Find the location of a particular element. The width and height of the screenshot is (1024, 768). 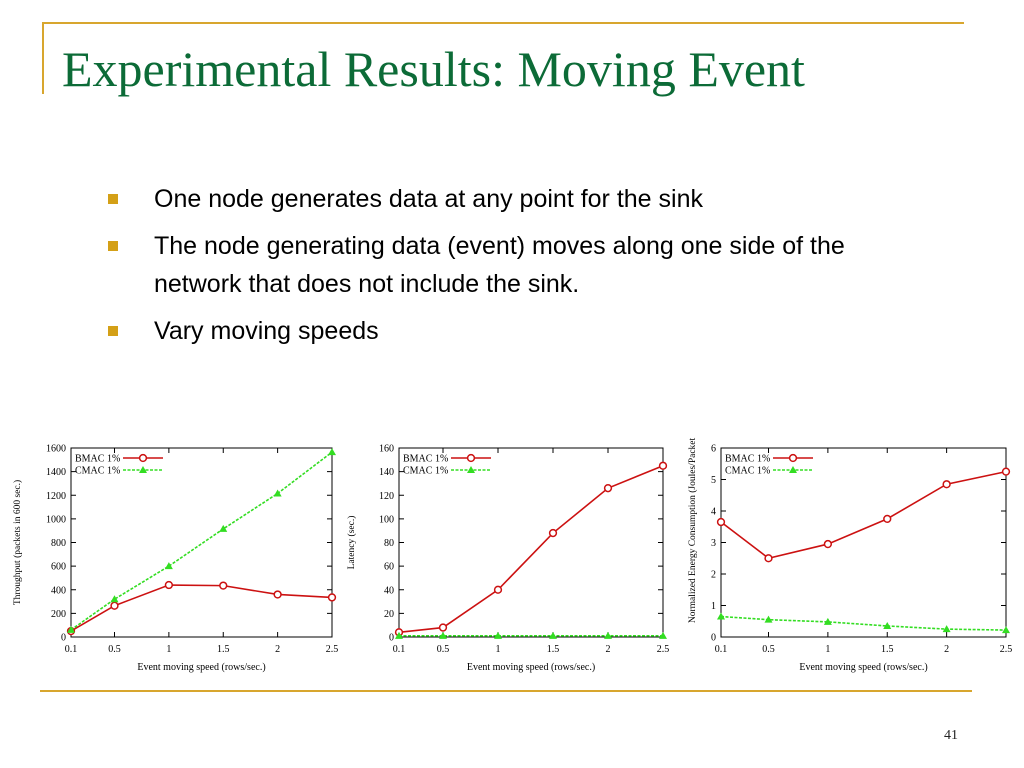

y-tick-label: 120 is located at coordinates (386, 496).